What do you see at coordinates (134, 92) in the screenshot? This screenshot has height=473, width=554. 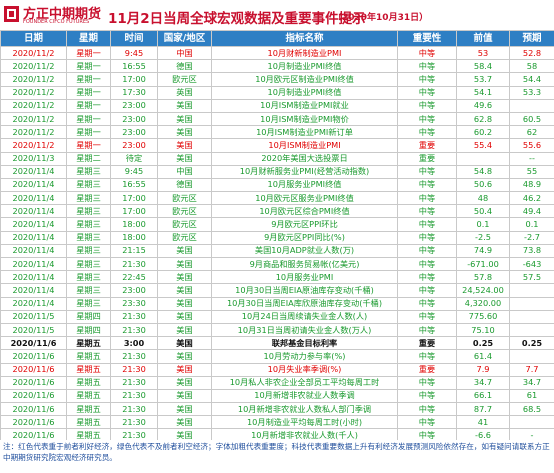 I see `cell-time: 17:30` at bounding box center [134, 92].